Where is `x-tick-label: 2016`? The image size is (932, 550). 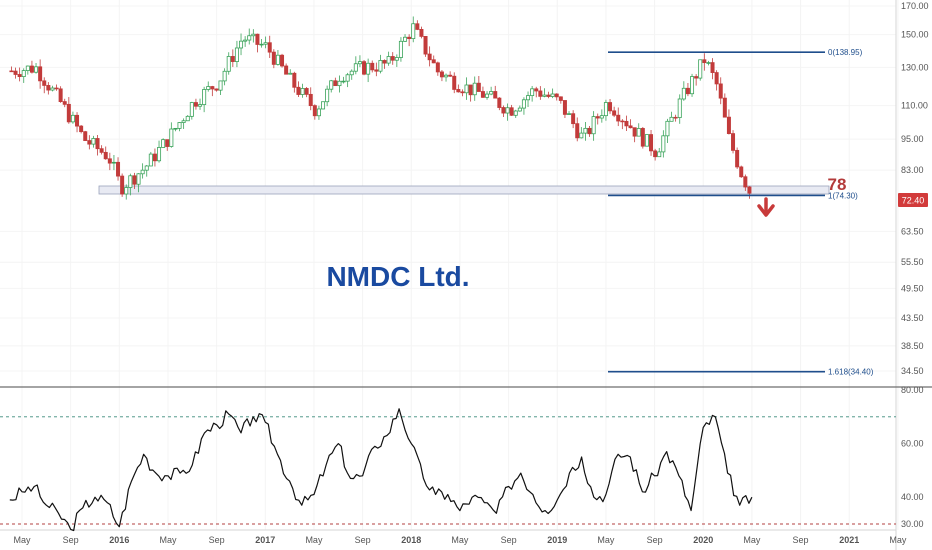 x-tick-label: 2016 is located at coordinates (119, 540).